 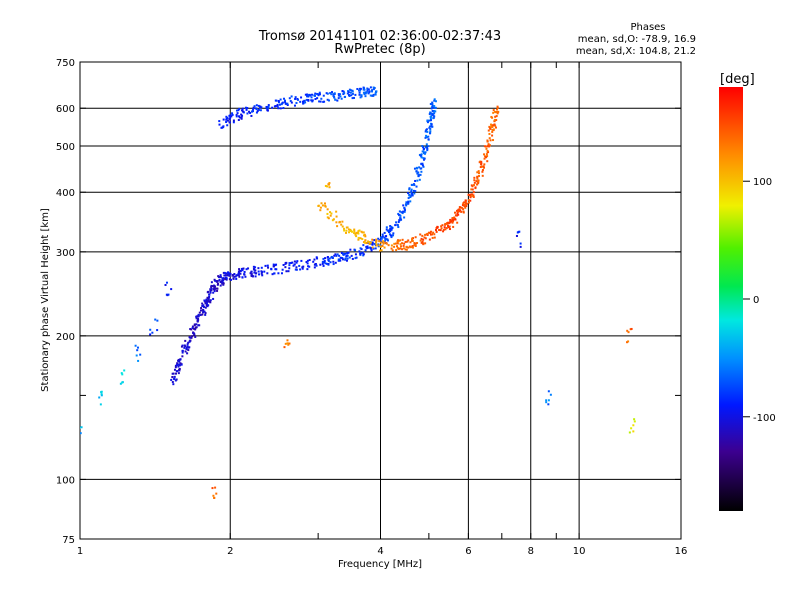 What do you see at coordinates (531, 551) in the screenshot?
I see `x-tick-label: 8` at bounding box center [531, 551].